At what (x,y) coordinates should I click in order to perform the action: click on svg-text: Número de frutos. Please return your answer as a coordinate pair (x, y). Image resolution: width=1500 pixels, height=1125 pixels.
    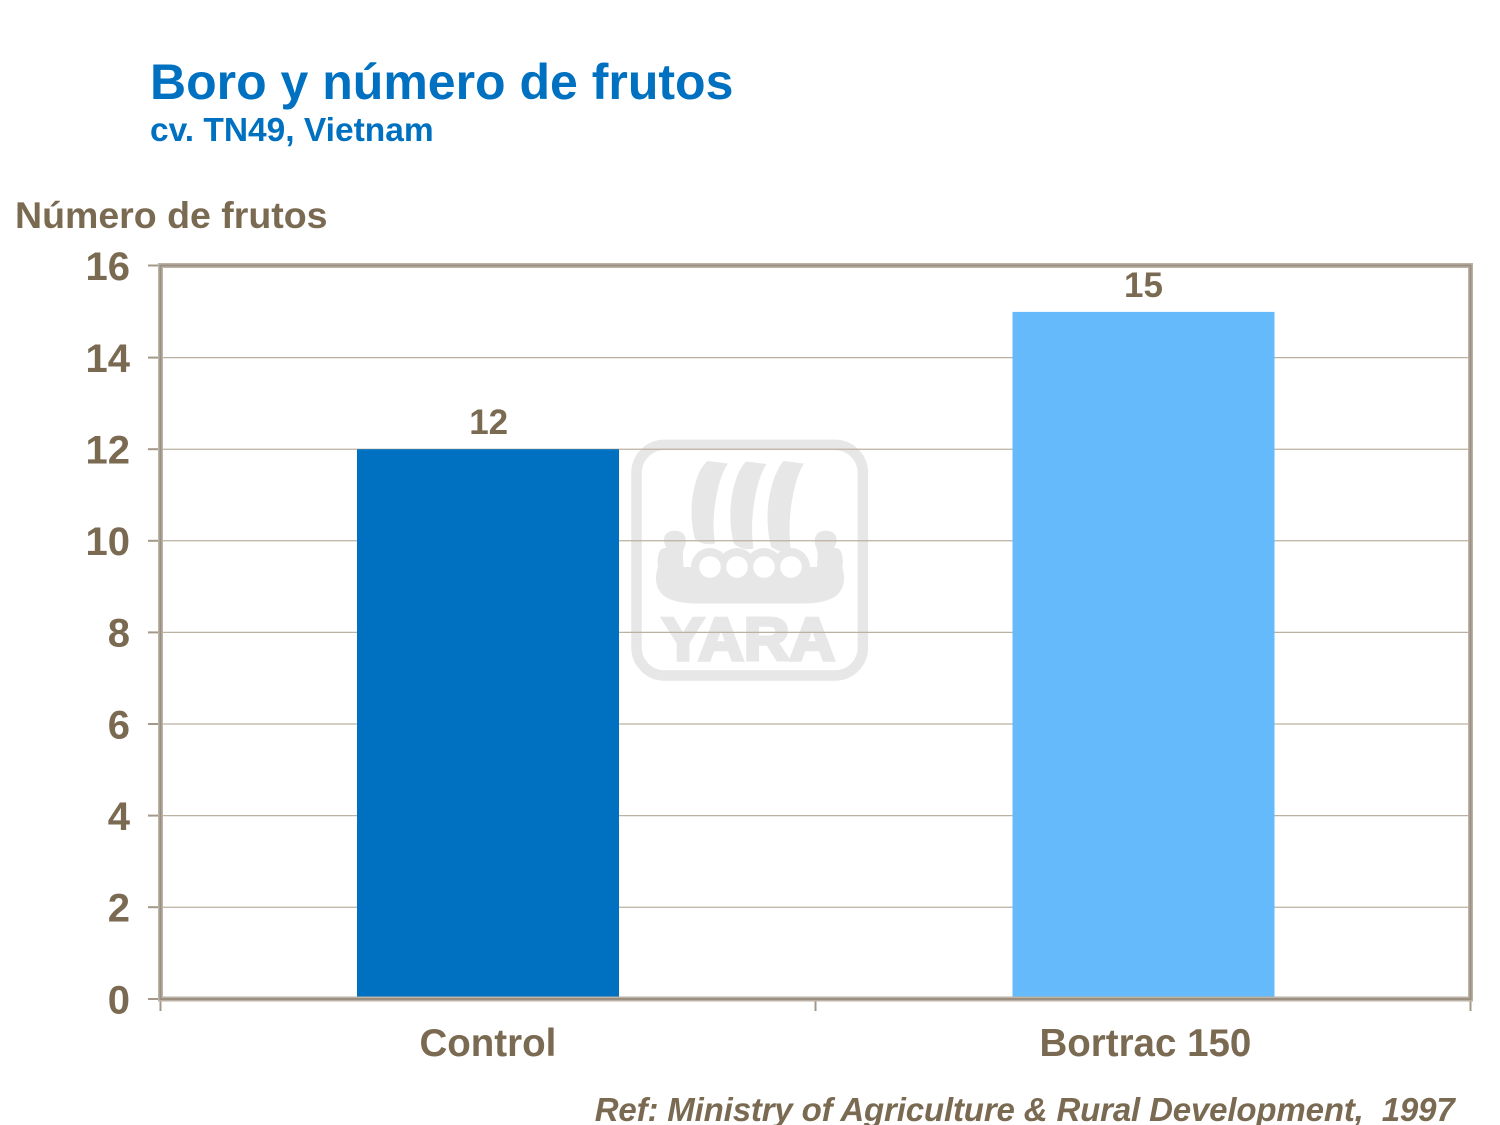
    Looking at the image, I should click on (171, 215).